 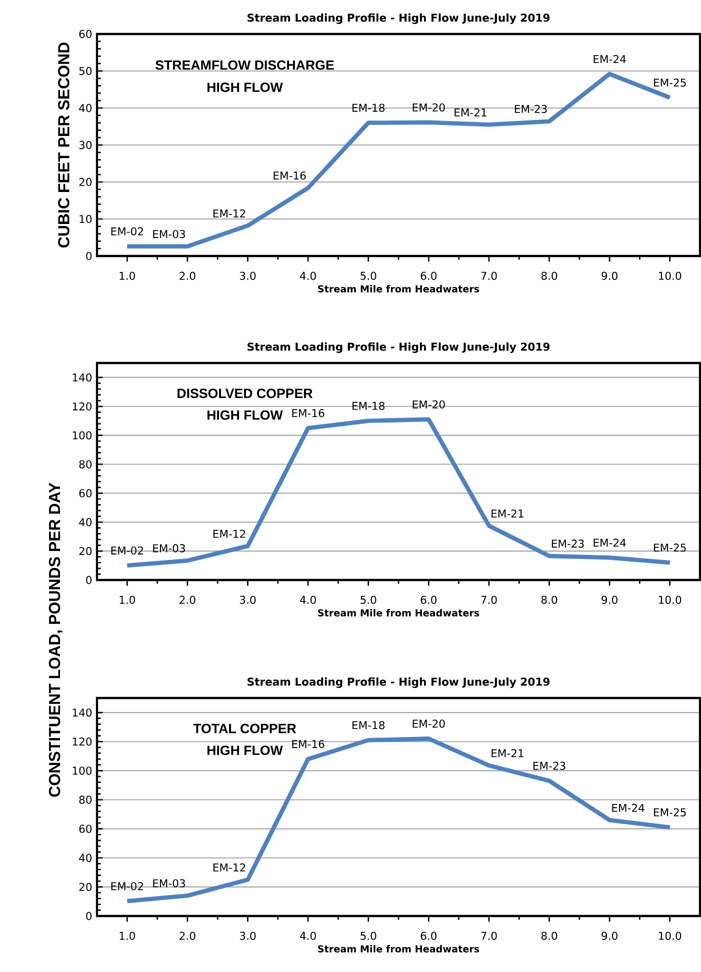 What do you see at coordinates (244, 65) in the screenshot?
I see `annotation: STREAMFLOW DISCHARGE` at bounding box center [244, 65].